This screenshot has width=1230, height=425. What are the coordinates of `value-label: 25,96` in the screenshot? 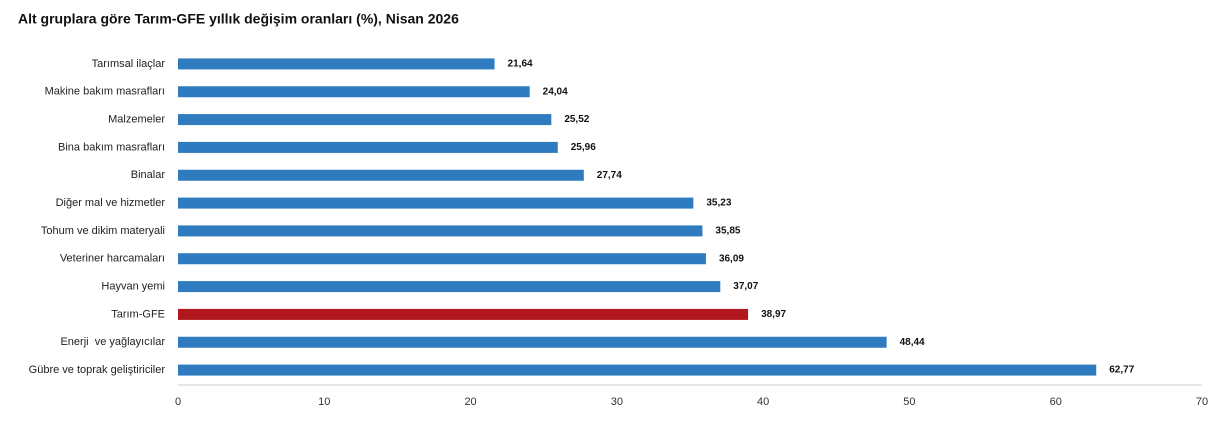 It's located at (583, 147).